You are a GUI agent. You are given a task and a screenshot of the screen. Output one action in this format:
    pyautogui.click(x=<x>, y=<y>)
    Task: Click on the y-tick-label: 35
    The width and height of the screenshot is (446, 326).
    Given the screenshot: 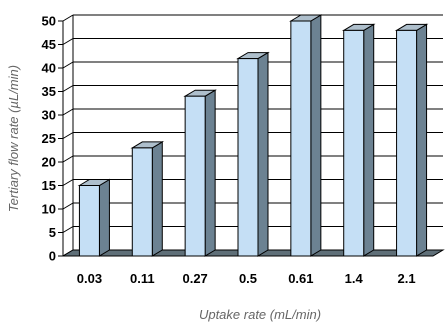 What is the action you would take?
    pyautogui.click(x=49, y=91)
    